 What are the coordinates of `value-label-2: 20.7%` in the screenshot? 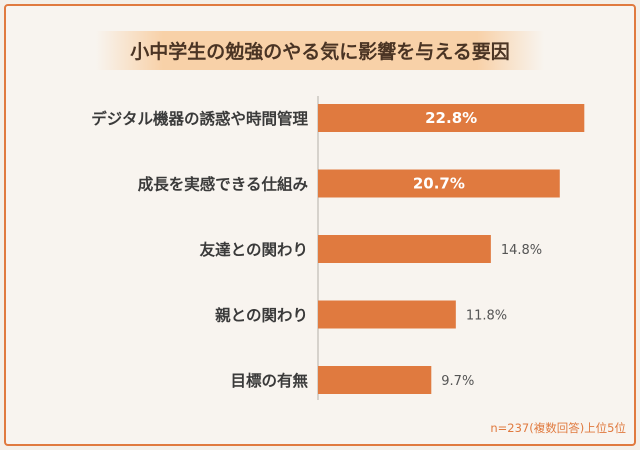 It's located at (439, 184).